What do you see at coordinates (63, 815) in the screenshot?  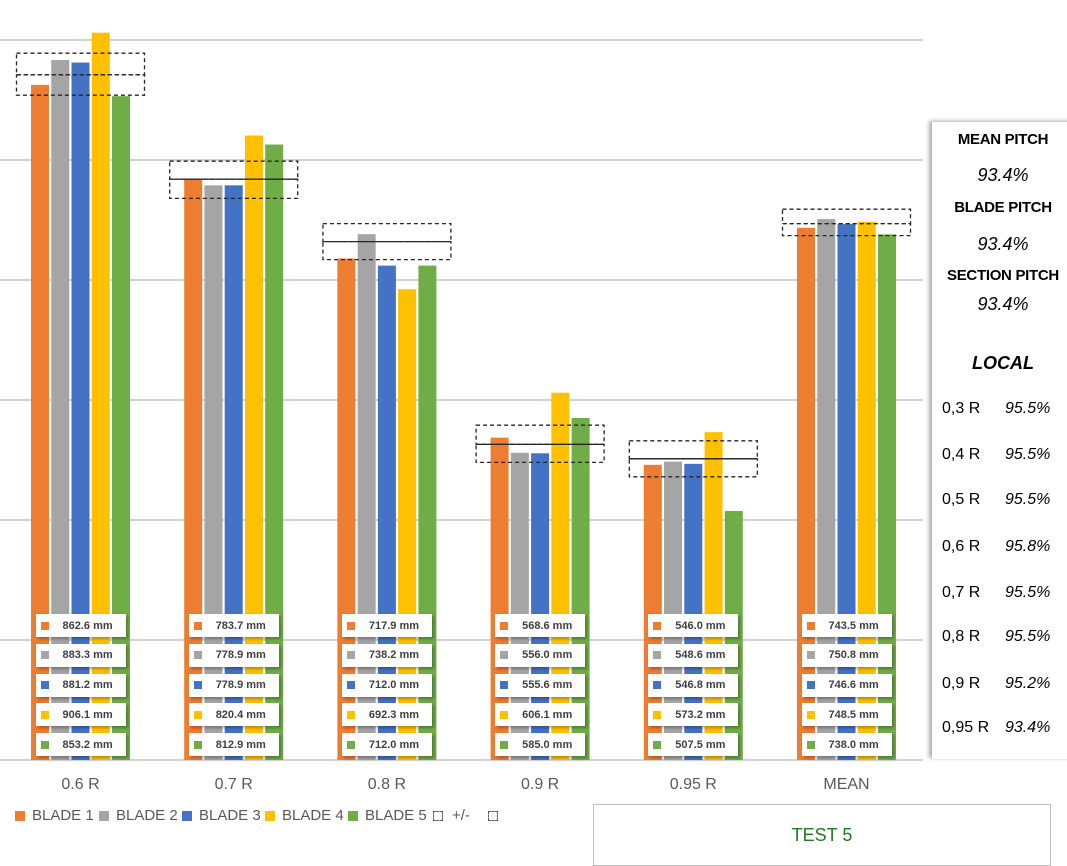 I see `legend-label: BLADE 1` at bounding box center [63, 815].